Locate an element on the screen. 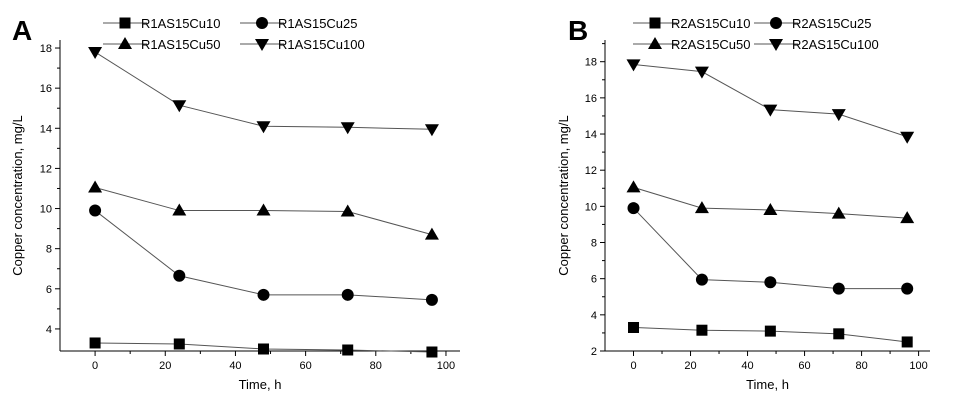 The width and height of the screenshot is (980, 404). series-R1AS15Cu10 is located at coordinates (263, 347).